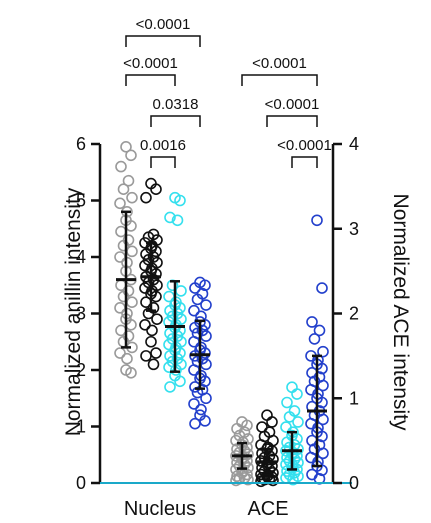  What do you see at coordinates (88, 313) in the screenshot?
I see `left-axis-ticks: 0 1 2 3 4 5 6` at bounding box center [88, 313].